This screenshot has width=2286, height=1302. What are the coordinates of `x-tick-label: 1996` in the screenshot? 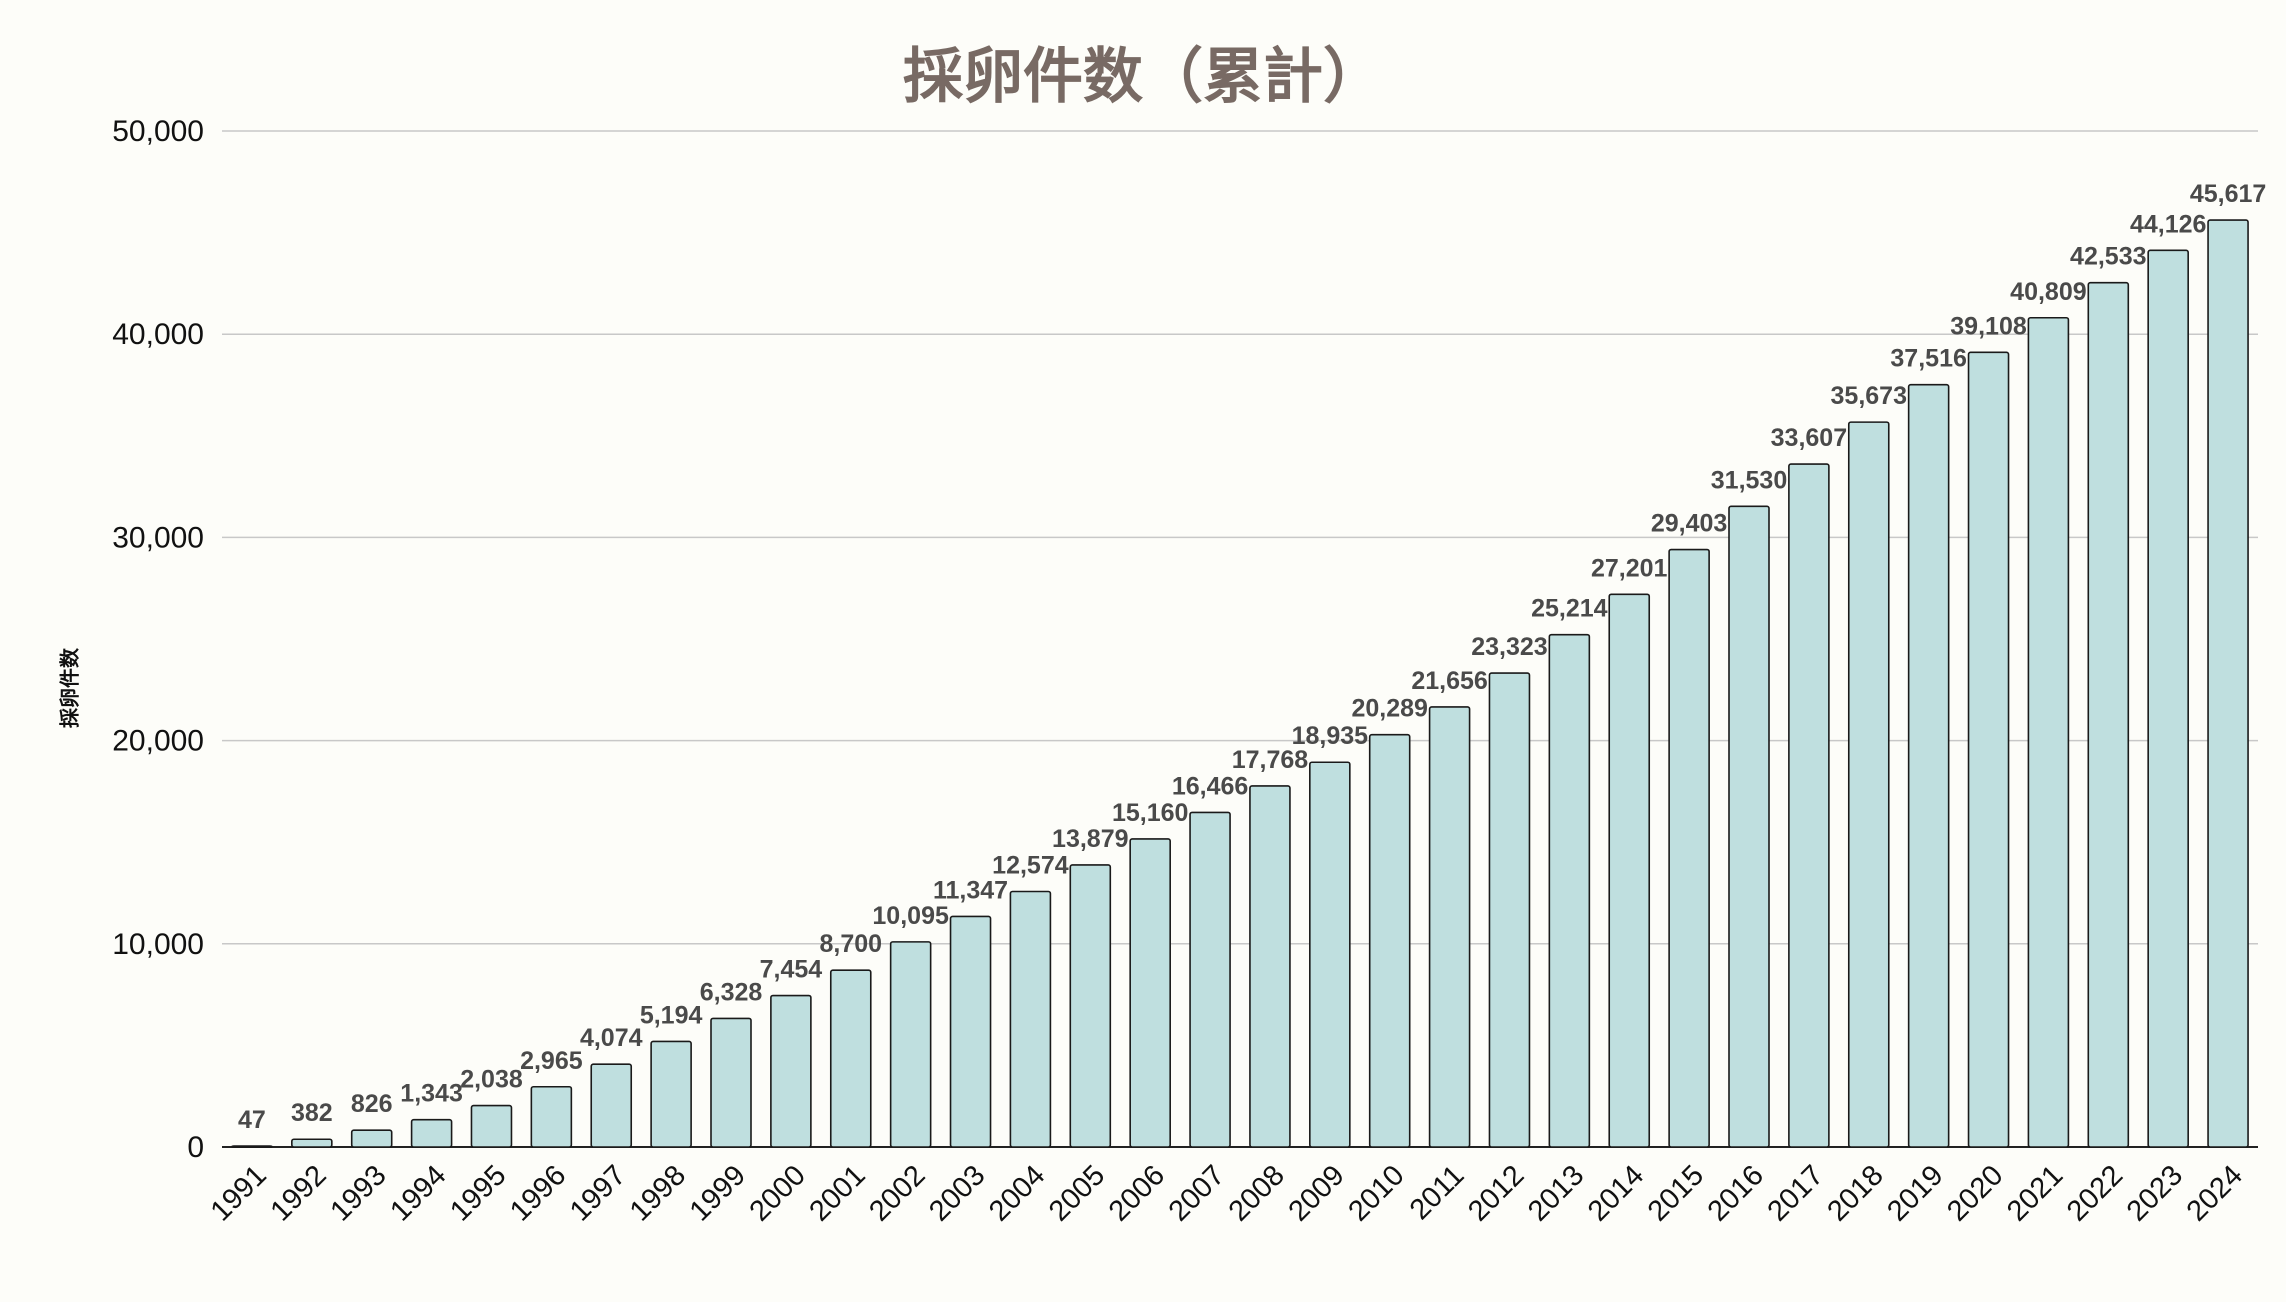 It's located at (538, 1193).